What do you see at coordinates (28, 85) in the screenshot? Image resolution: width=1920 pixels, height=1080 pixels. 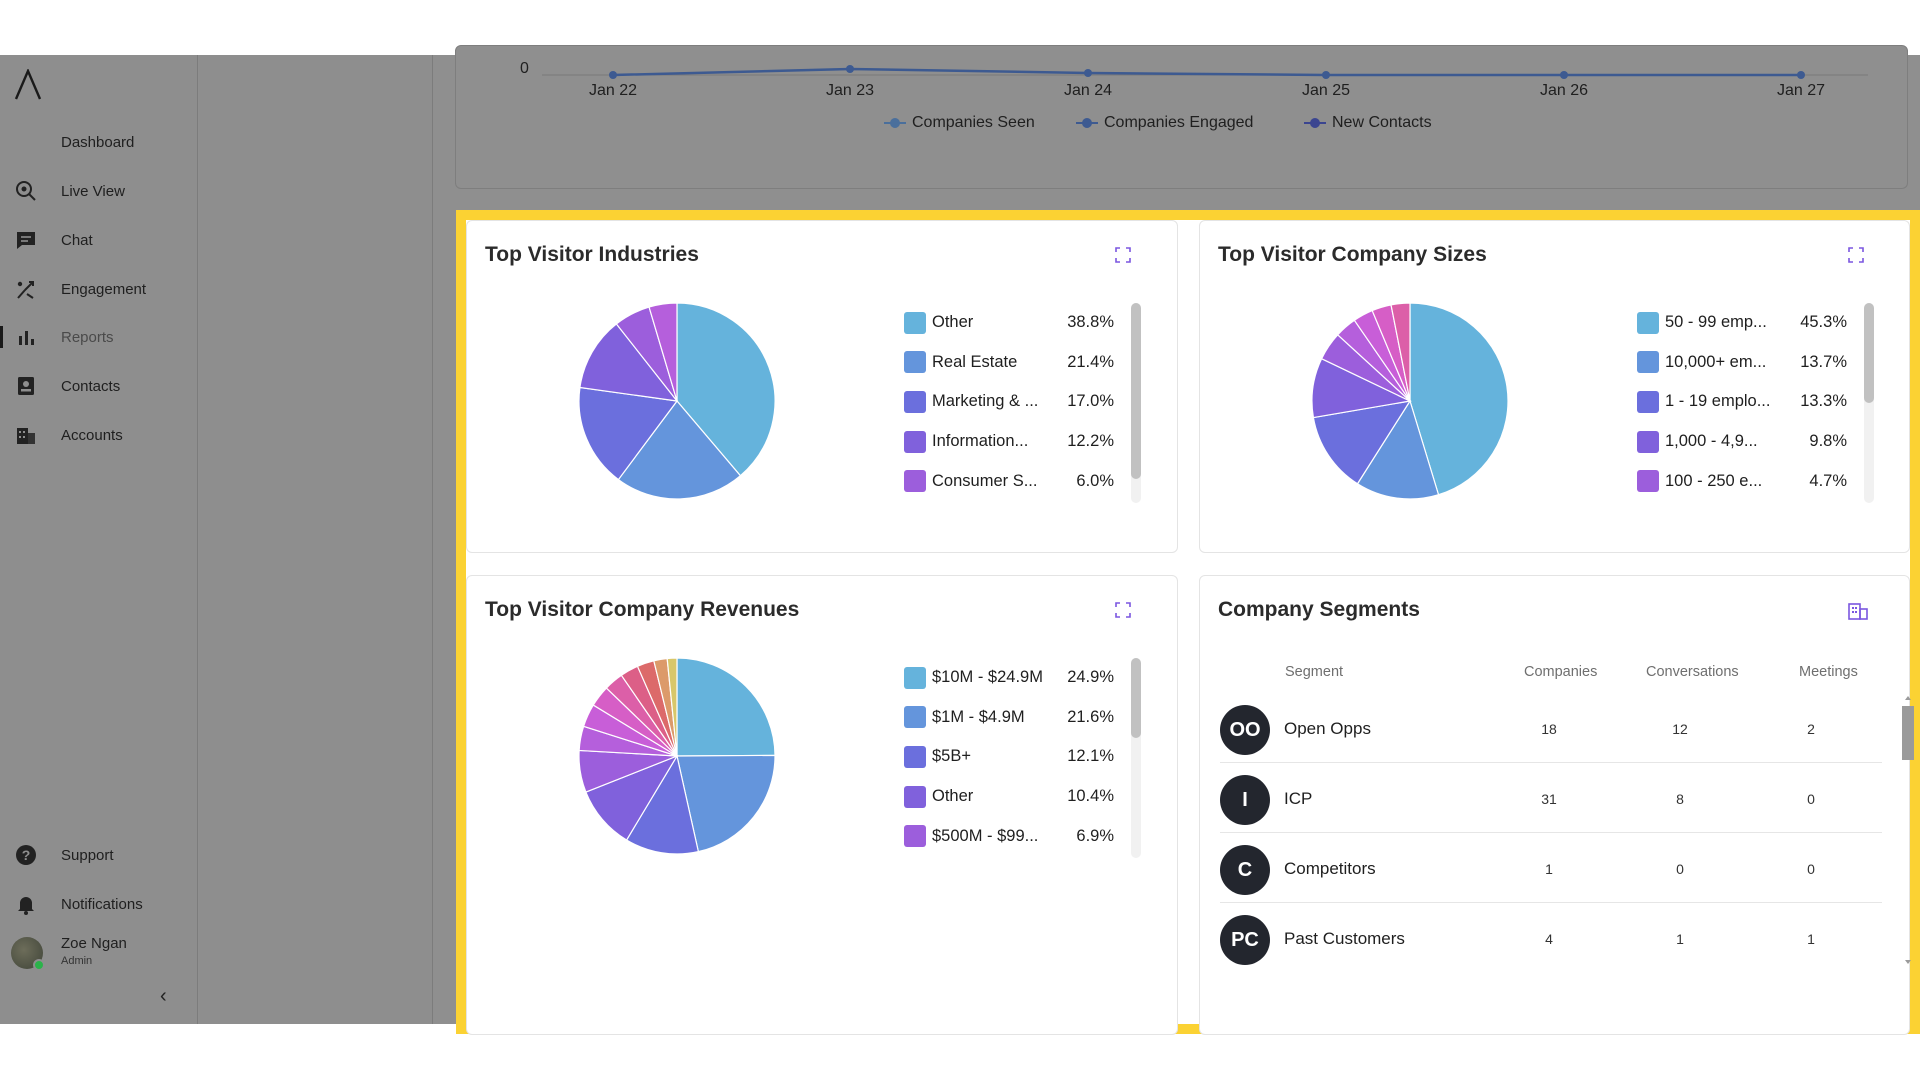 I see `logo-icon` at bounding box center [28, 85].